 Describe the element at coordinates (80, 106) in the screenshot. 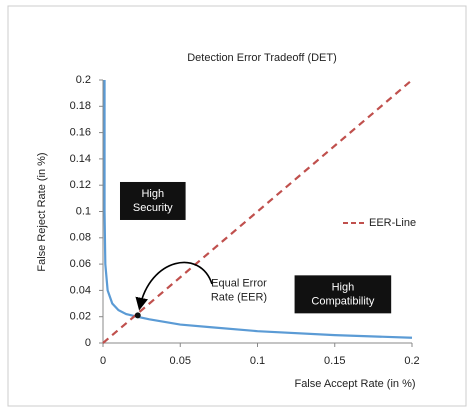

I see `y-tick-label: 0.18` at that location.